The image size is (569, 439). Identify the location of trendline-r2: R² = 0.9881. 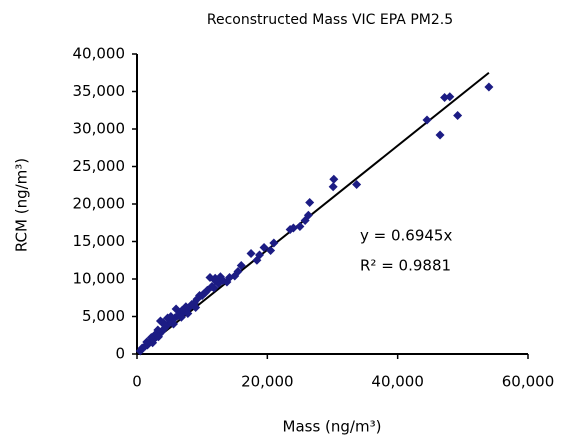
(405, 266).